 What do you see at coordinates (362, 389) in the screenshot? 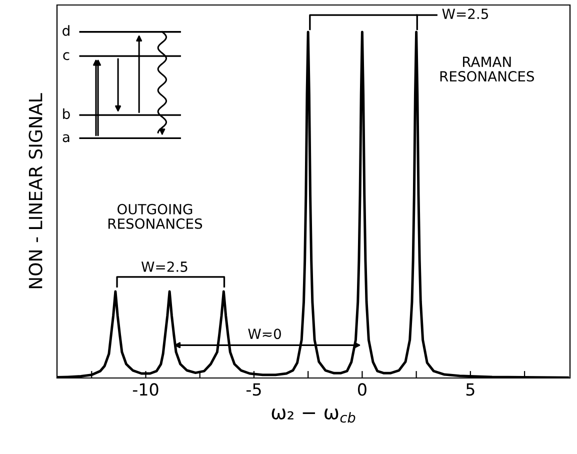
I see `x-tick-label: 0` at bounding box center [362, 389].